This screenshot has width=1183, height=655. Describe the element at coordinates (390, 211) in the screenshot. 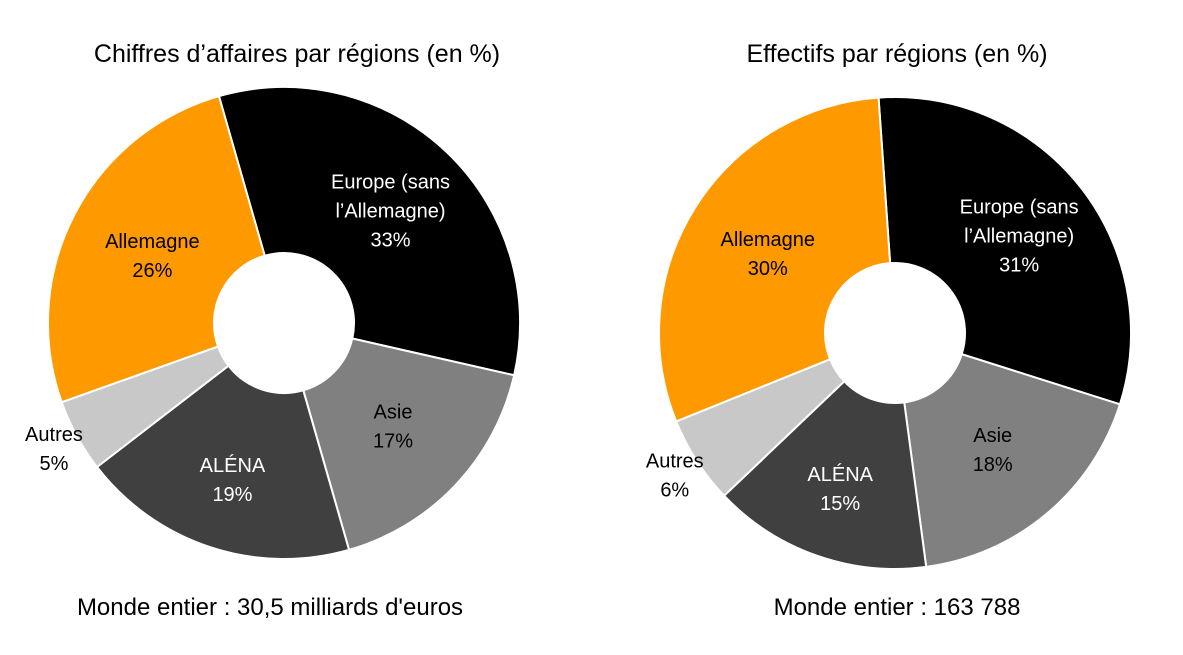

I see `slice-label-europe-sans: Europe (sans l’Allemagne) 33%` at that location.